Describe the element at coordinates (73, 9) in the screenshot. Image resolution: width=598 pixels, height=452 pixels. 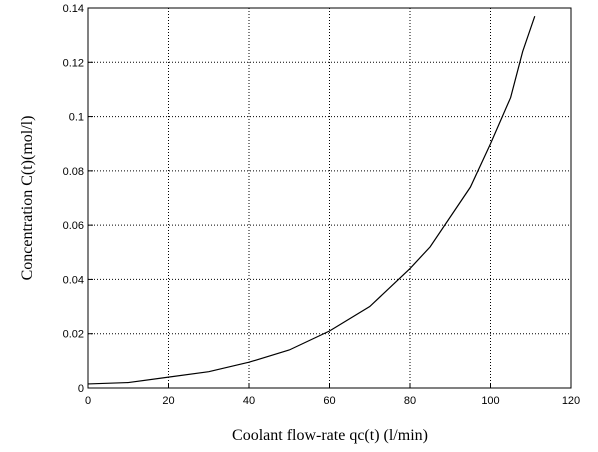
I see `y-tick-label: 0.14` at that location.